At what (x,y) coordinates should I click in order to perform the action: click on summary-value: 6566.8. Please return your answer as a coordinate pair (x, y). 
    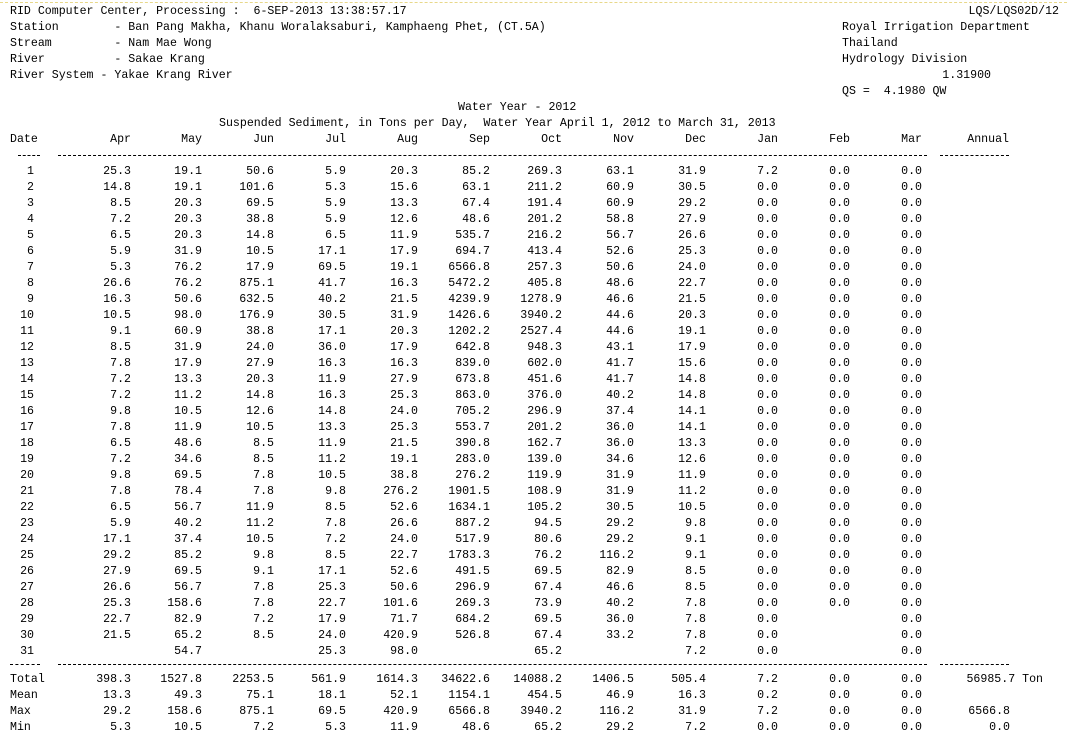
    Looking at the image, I should click on (469, 711).